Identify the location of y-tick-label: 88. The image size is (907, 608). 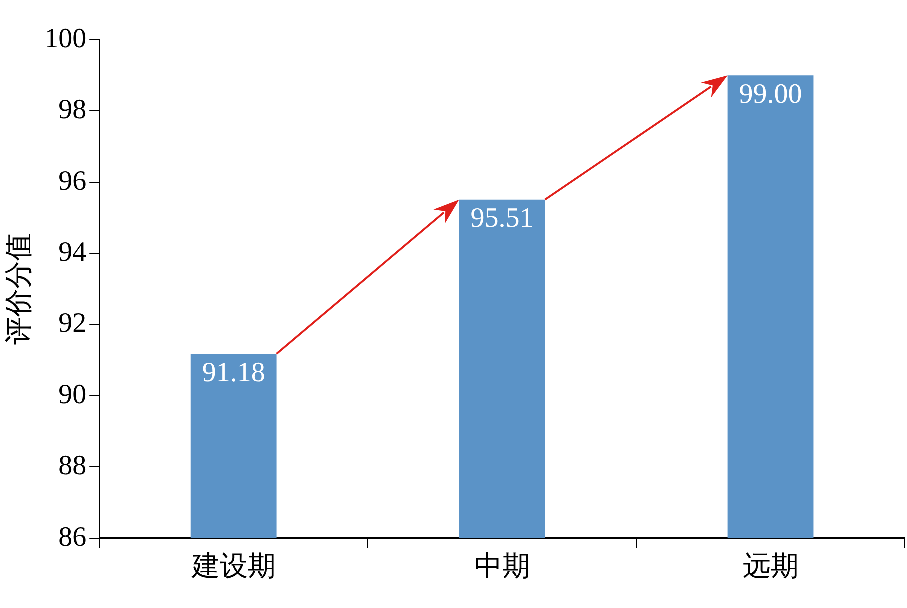
(72, 466).